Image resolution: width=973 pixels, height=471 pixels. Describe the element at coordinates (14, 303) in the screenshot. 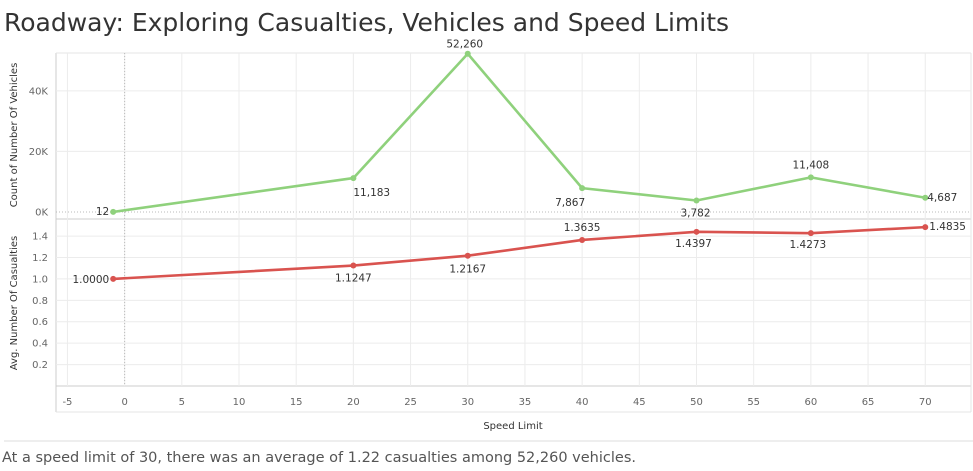

I see `y-axis-title-bottom: Avg. Number Of Casualties` at that location.